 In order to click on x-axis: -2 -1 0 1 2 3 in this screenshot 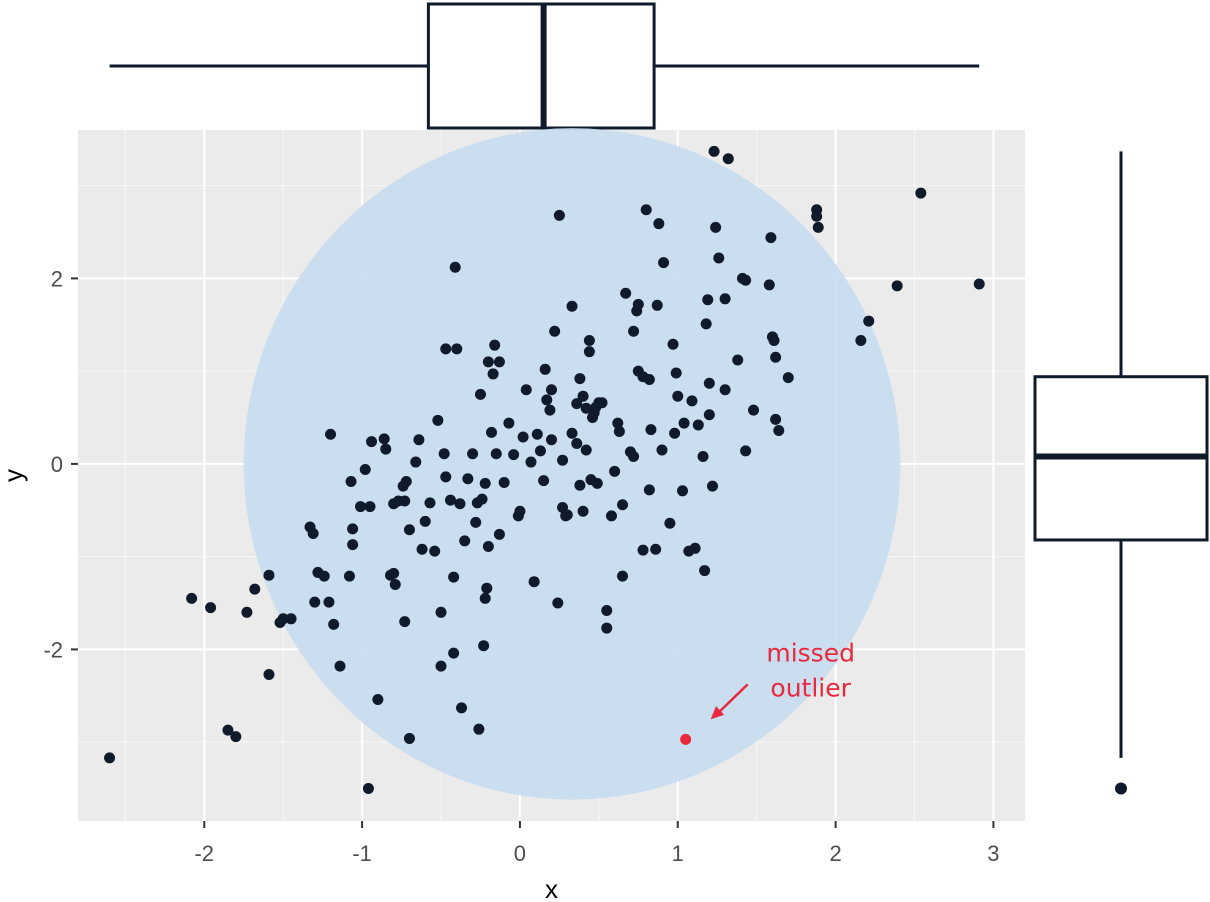, I will do `click(597, 843)`.